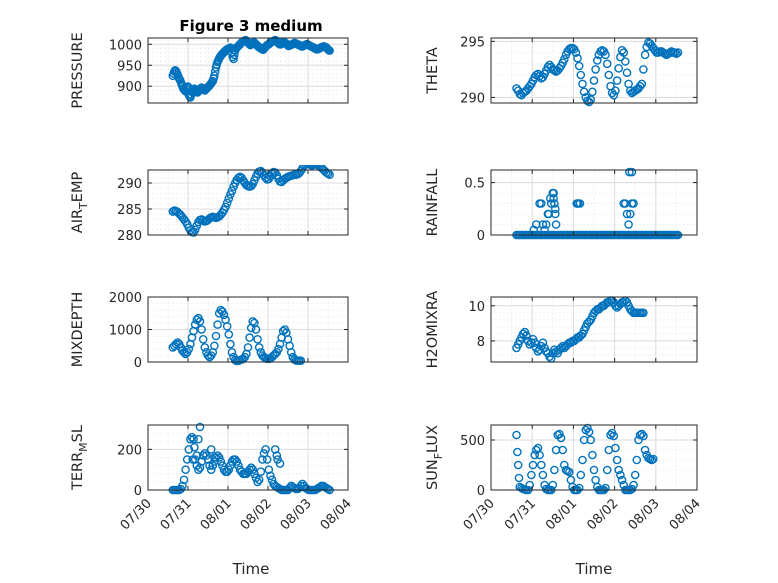 The image size is (778, 583). What do you see at coordinates (125, 298) in the screenshot?
I see `y-tick-label: 2000` at bounding box center [125, 298].